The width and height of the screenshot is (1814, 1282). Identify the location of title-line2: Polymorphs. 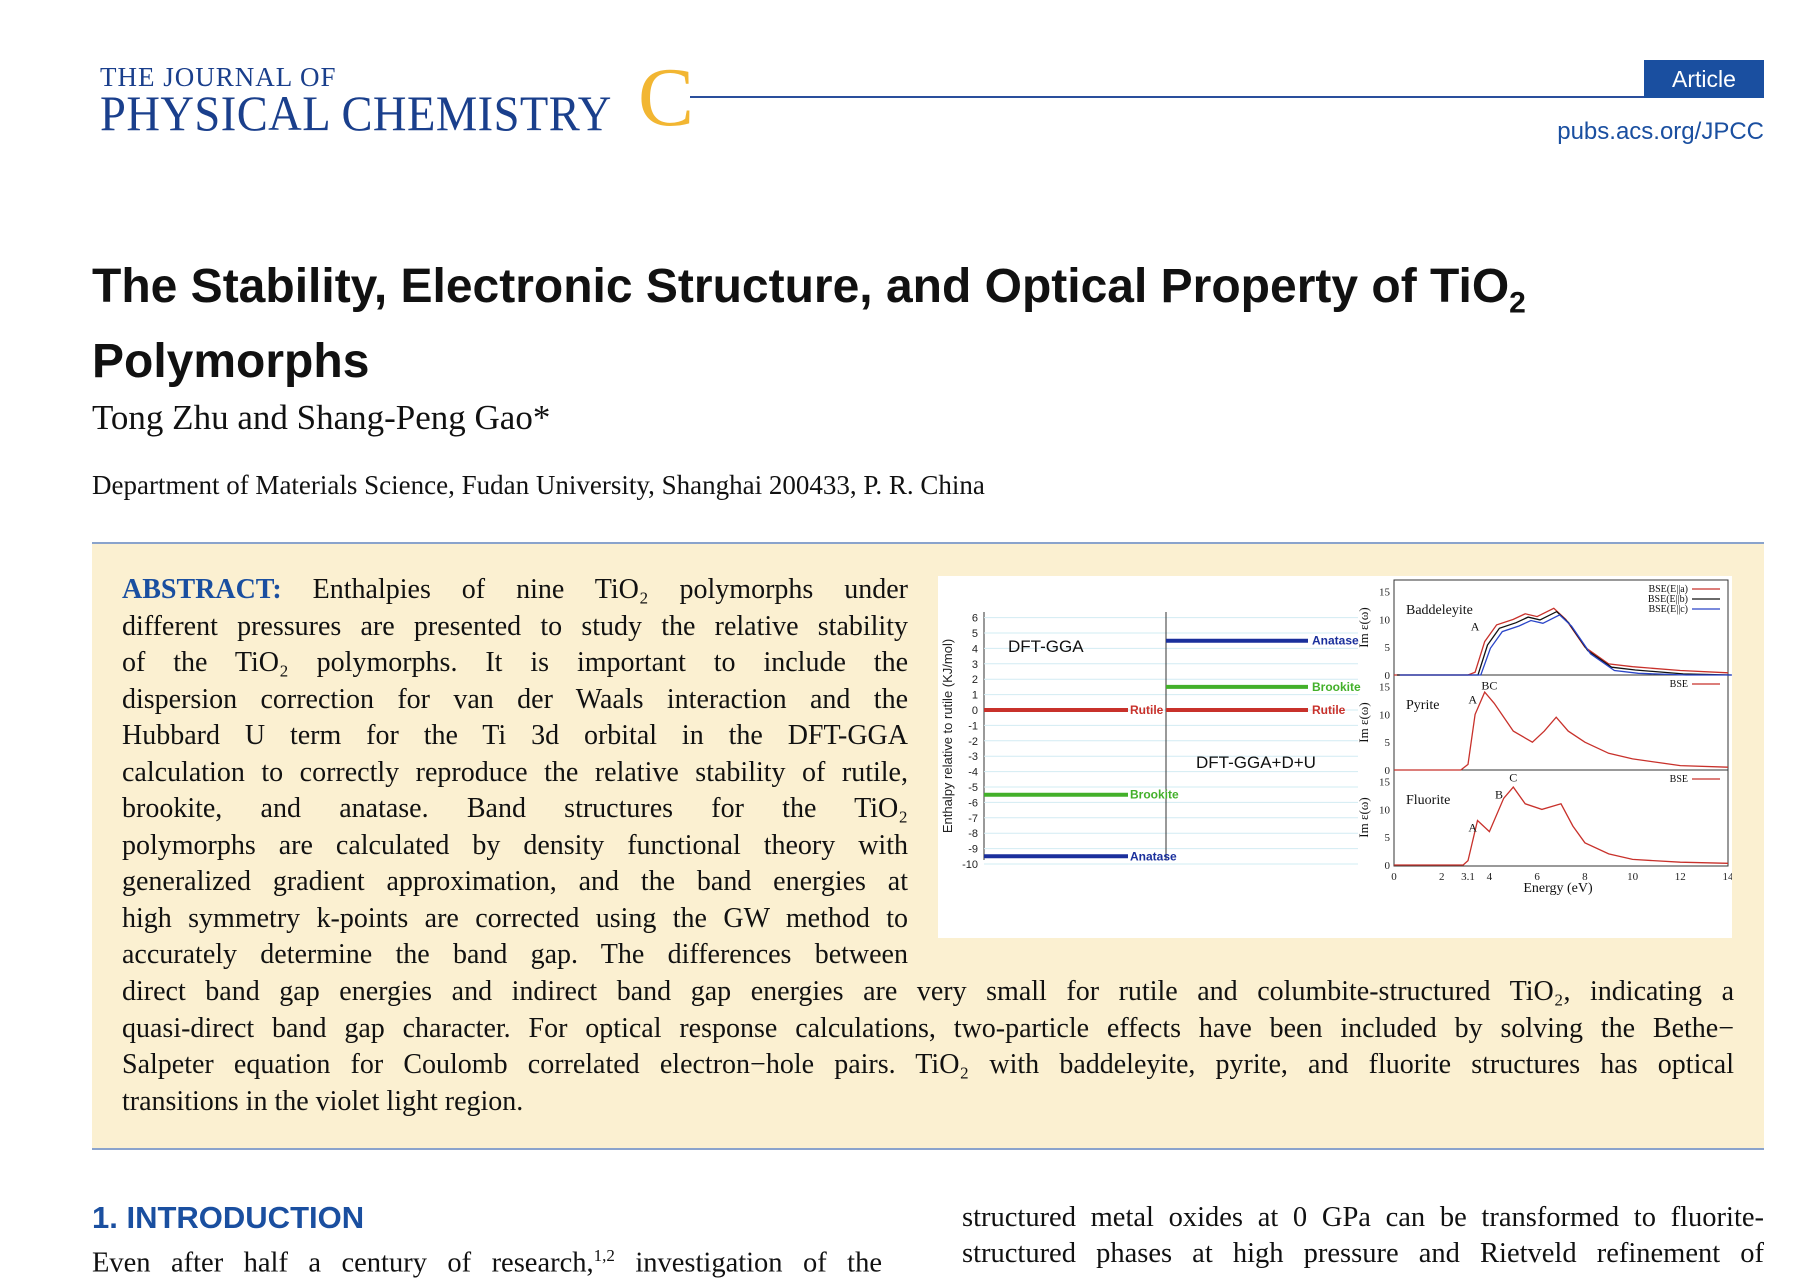
(231, 361).